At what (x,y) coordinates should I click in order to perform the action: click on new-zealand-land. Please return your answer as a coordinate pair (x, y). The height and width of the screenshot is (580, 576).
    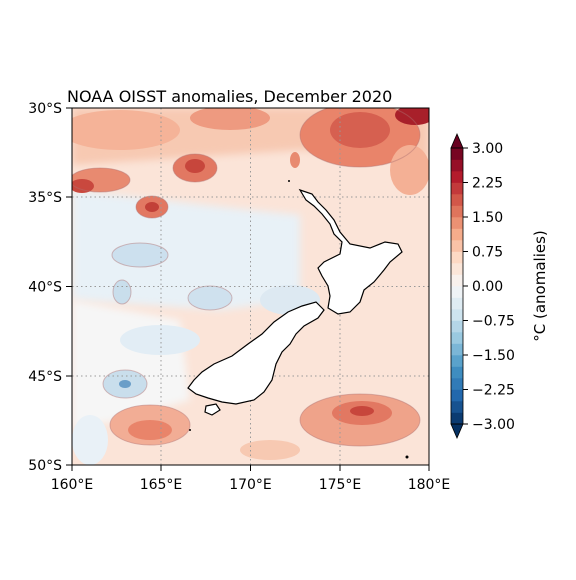
    Looking at the image, I should click on (295, 302).